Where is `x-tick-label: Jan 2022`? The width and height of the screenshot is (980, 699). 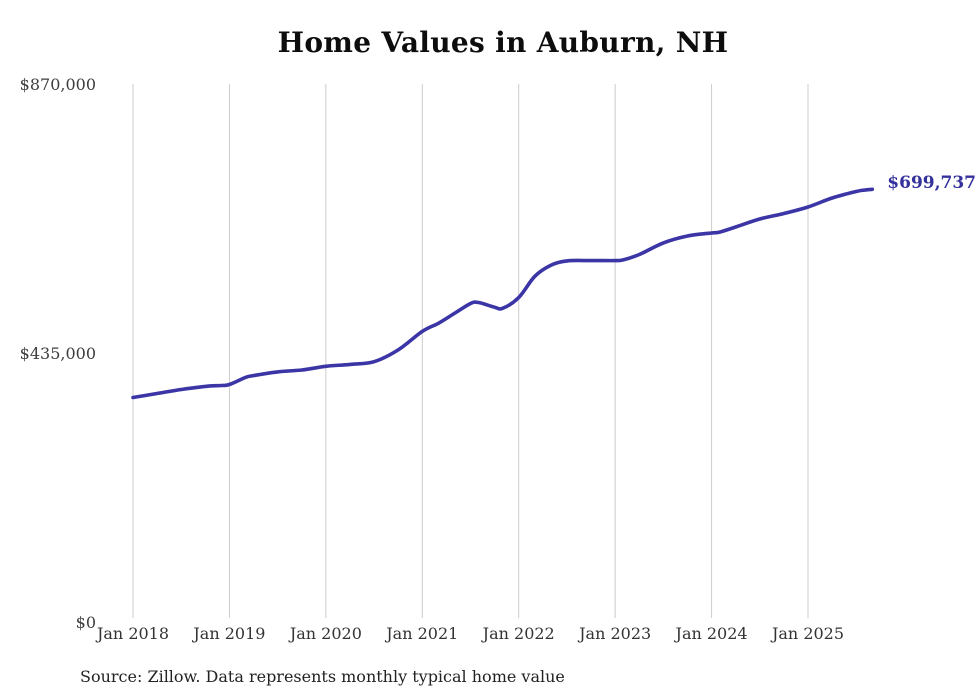 x-tick-label: Jan 2022 is located at coordinates (518, 633).